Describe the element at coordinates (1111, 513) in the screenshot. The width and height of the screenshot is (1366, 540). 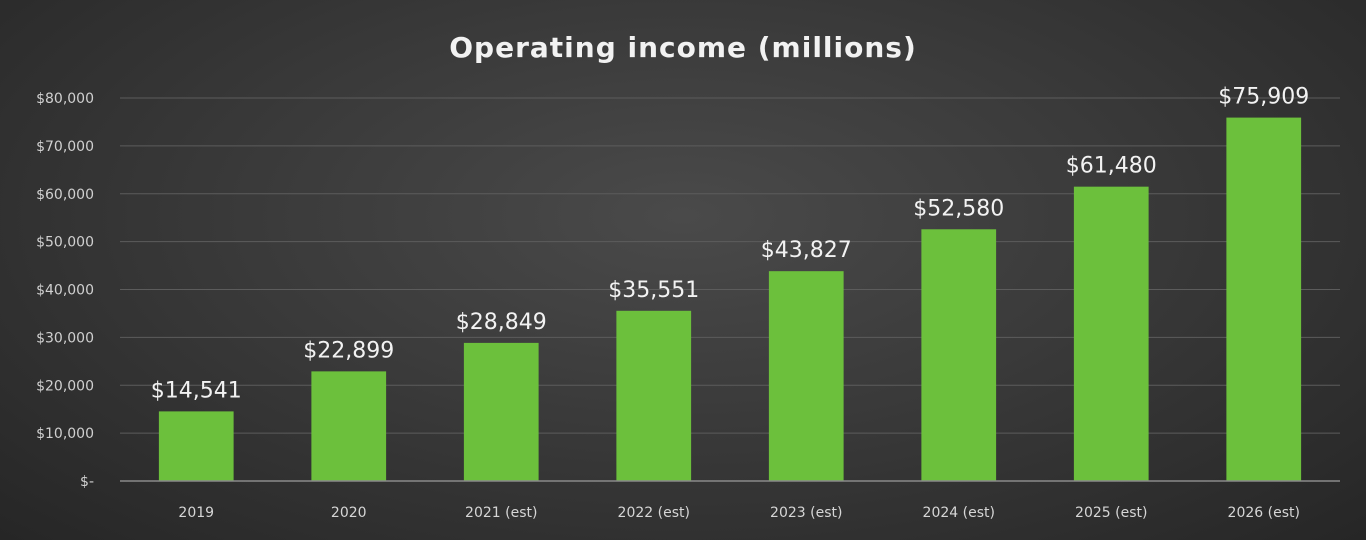
I see `x-tick-label: 2025 (est)` at that location.